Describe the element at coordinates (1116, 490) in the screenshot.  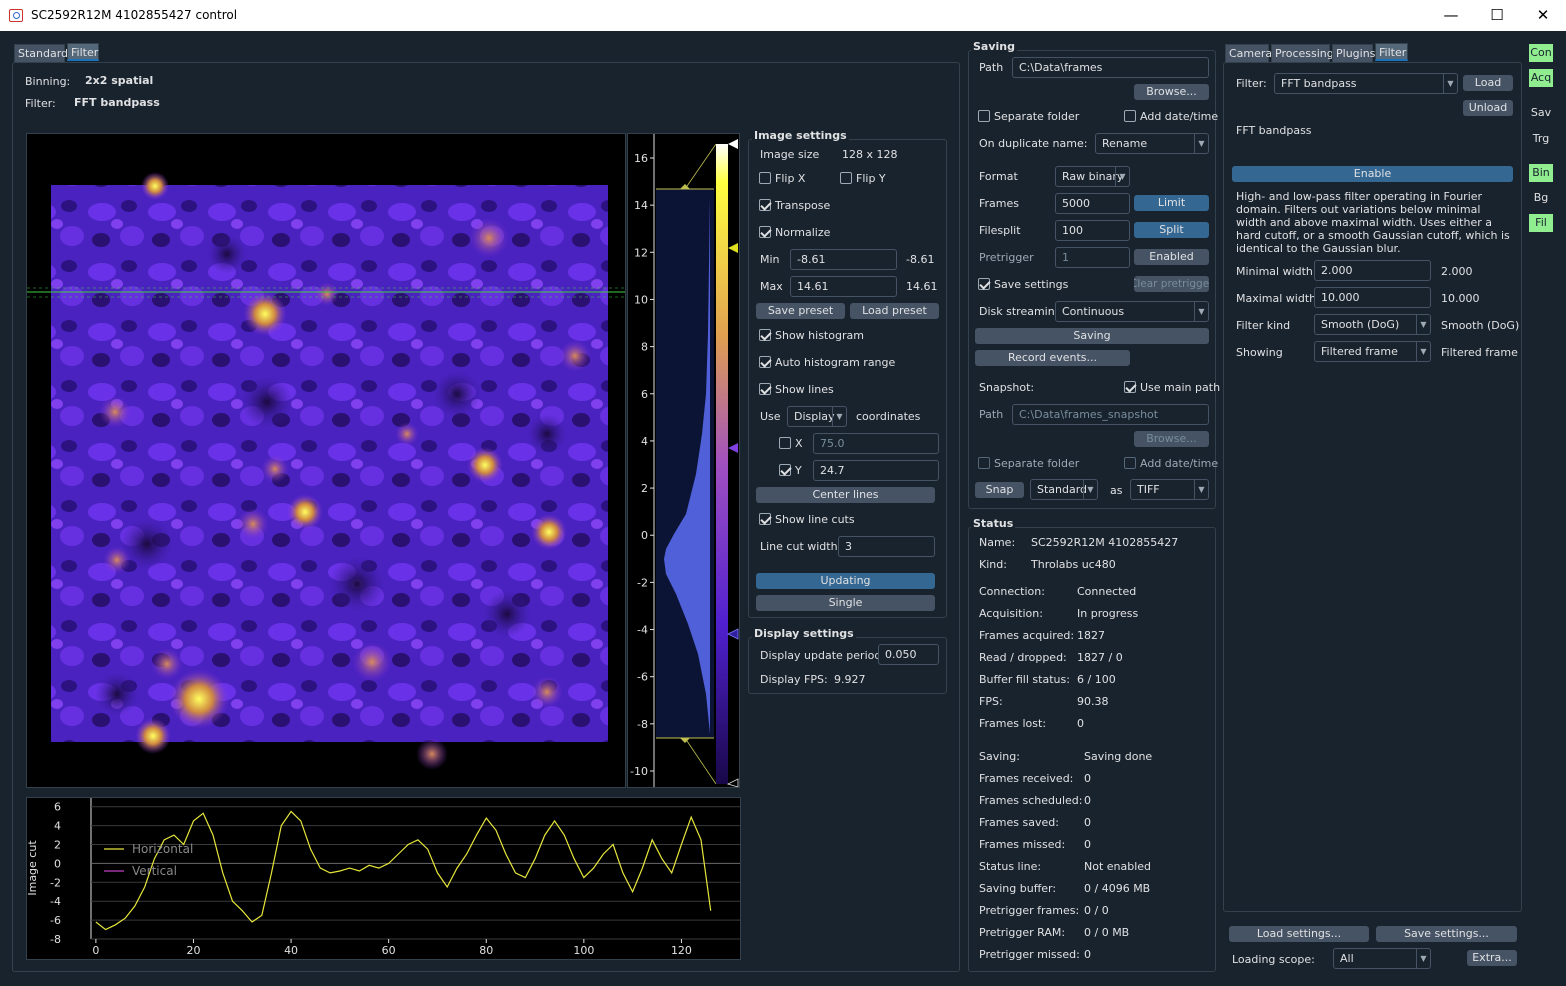
I see `as-label: as` at that location.